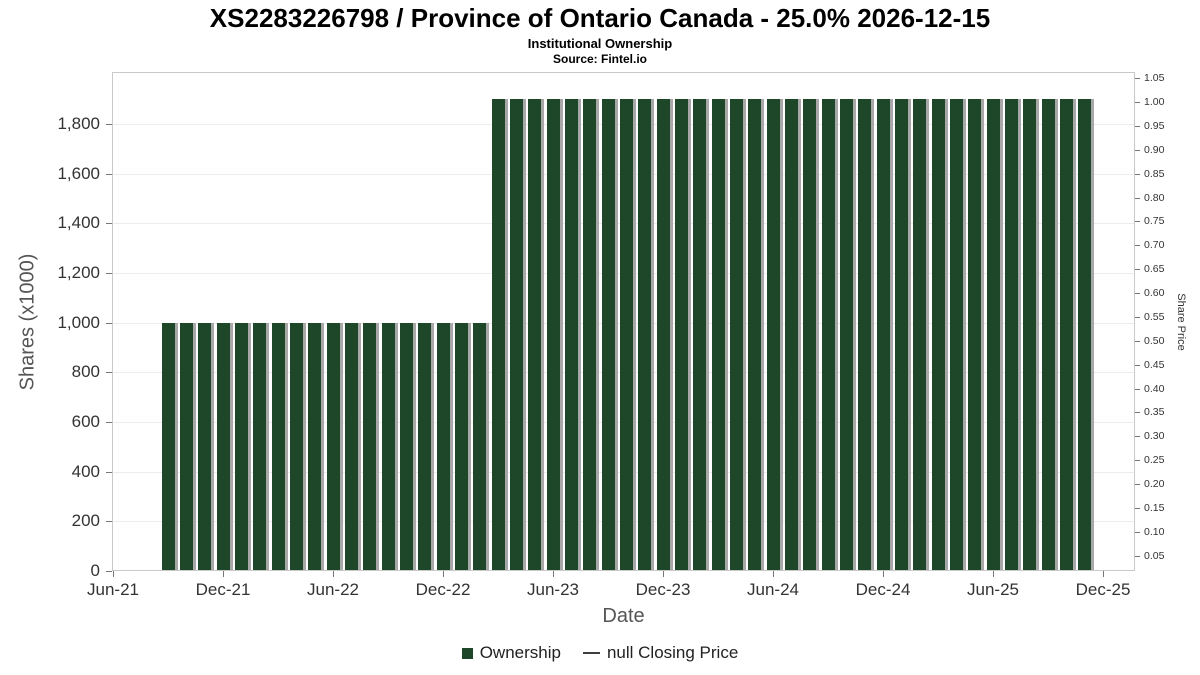 The image size is (1200, 675). Describe the element at coordinates (333, 589) in the screenshot. I see `x-tick-label: Jun-22` at that location.